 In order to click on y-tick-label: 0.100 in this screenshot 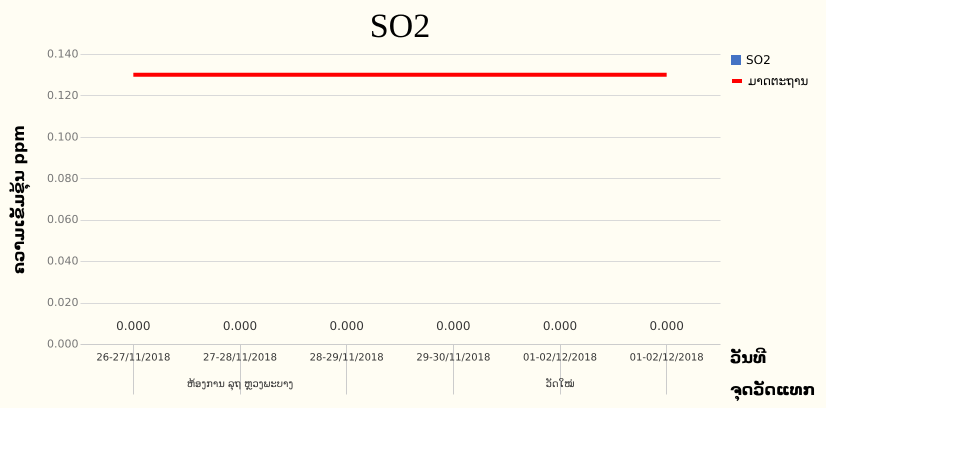, I will do `click(62, 137)`.